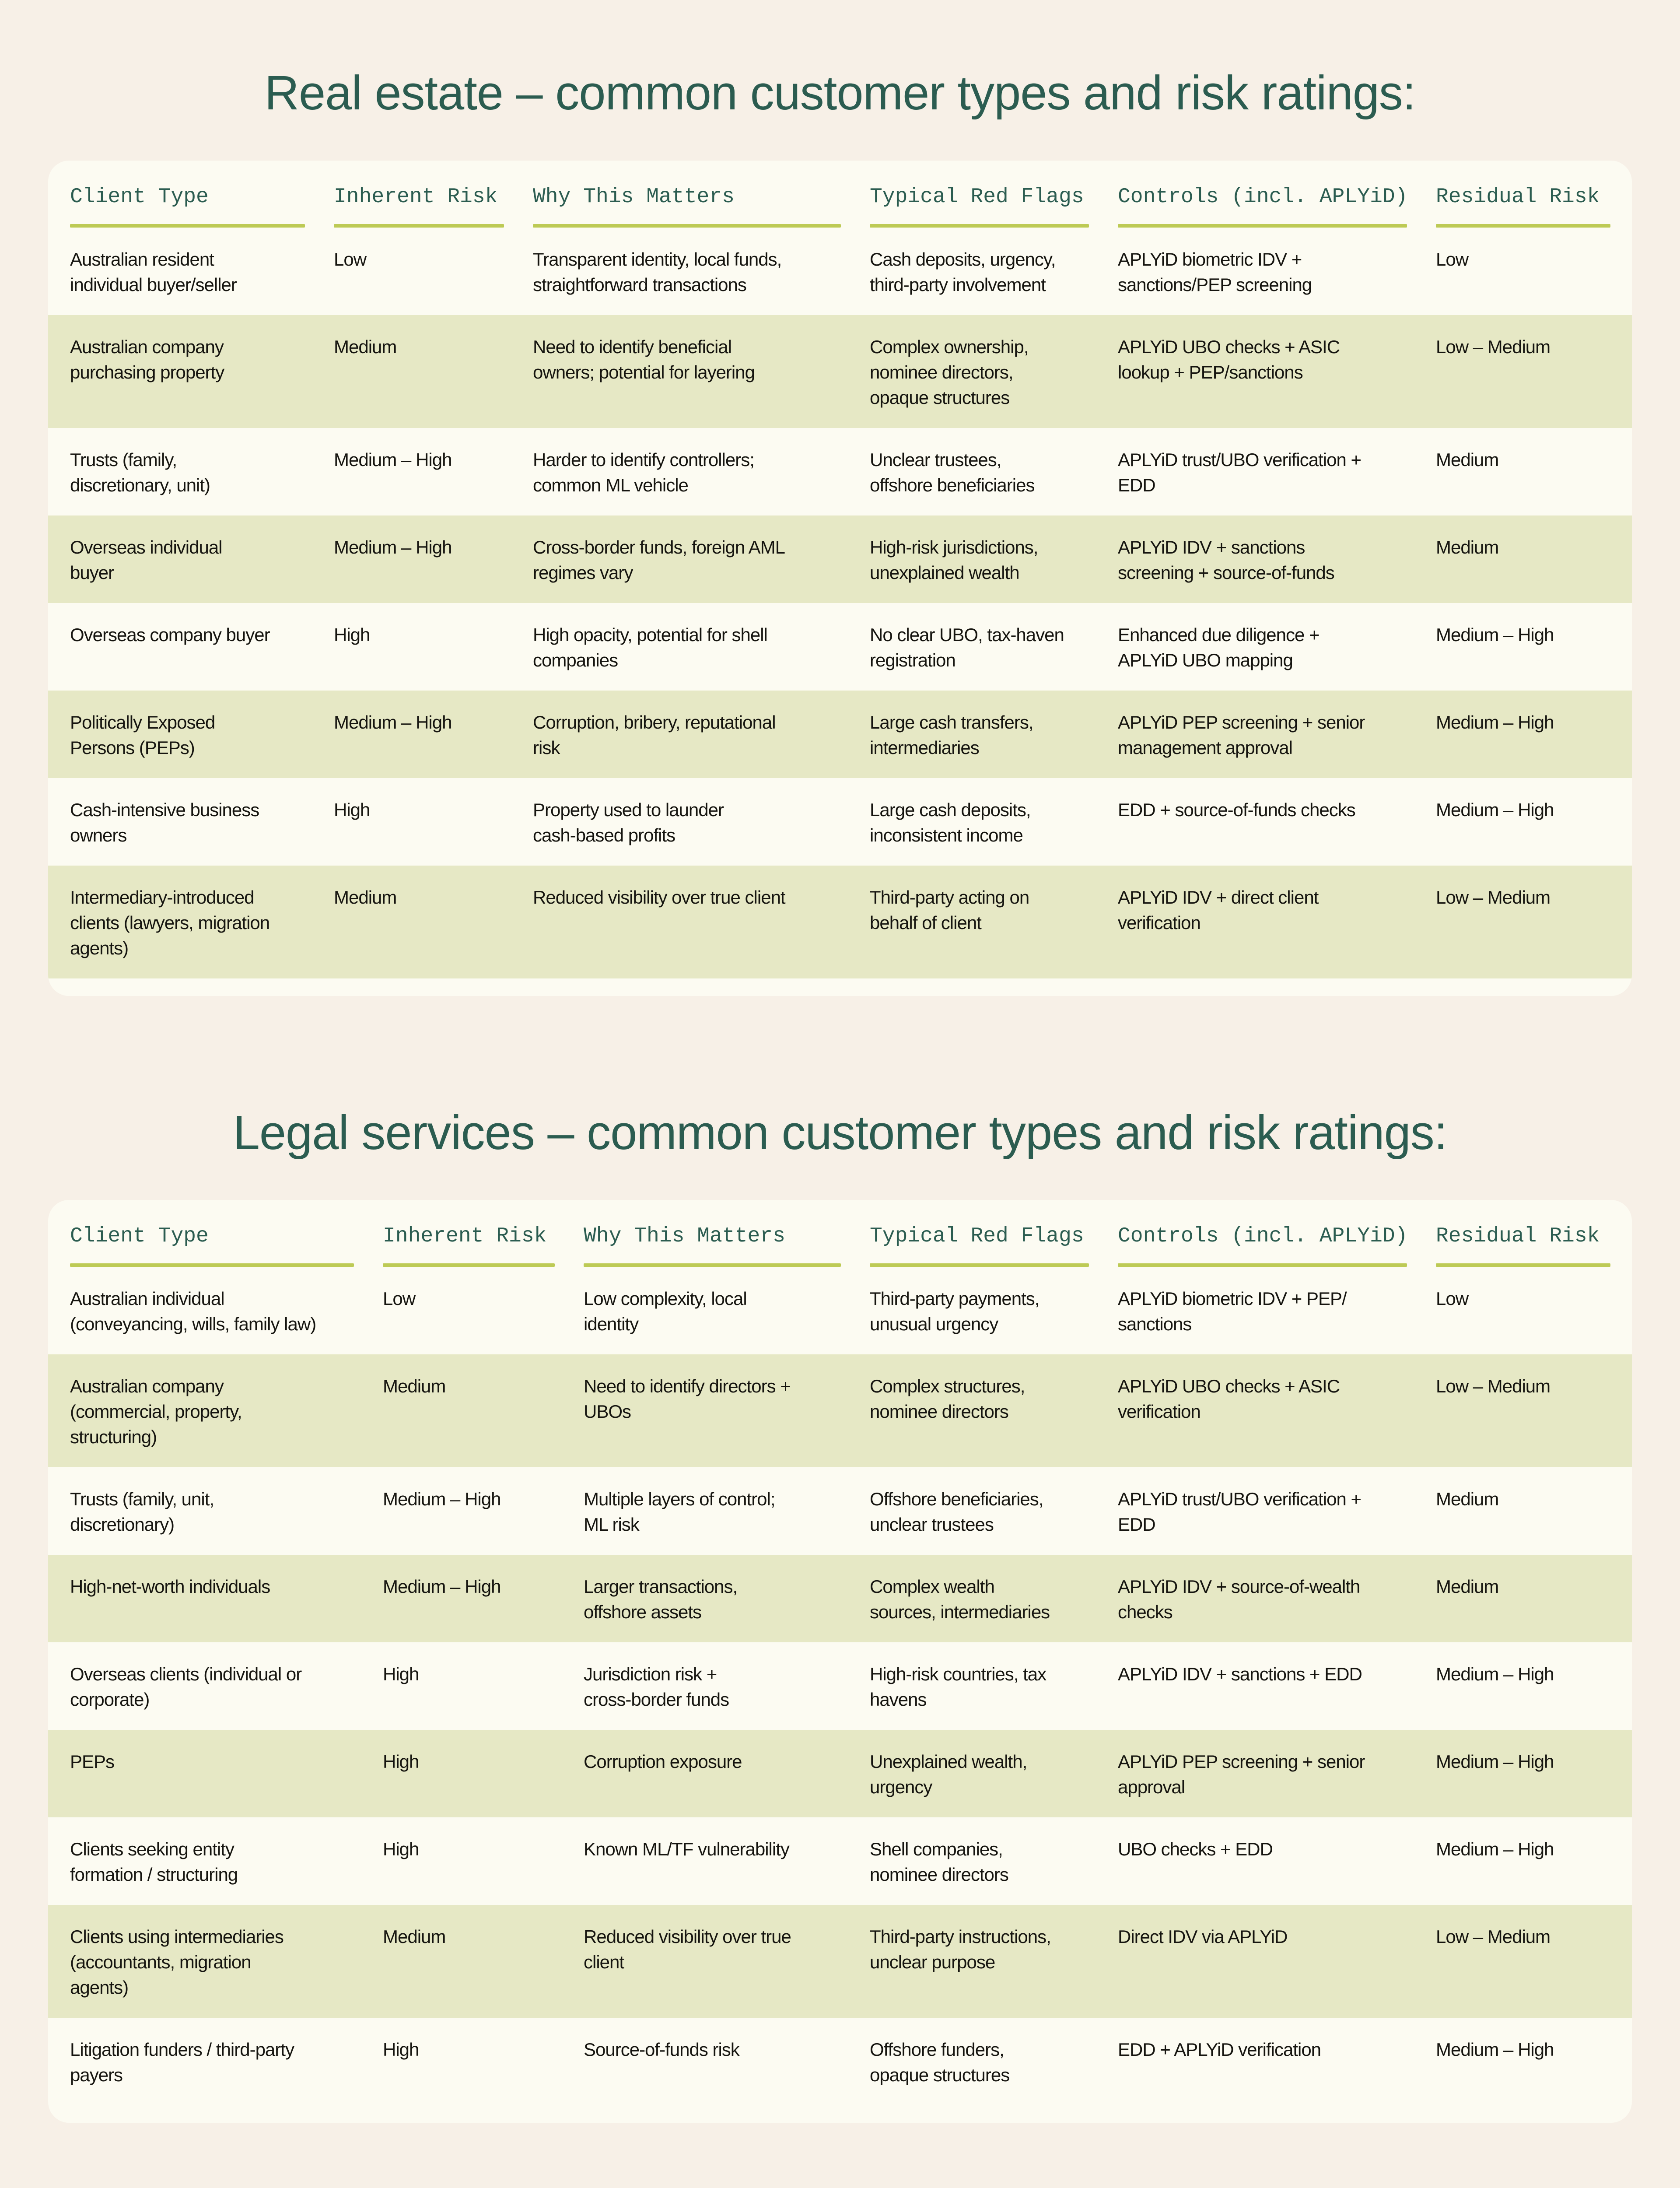  What do you see at coordinates (940, 2062) in the screenshot?
I see `cell-typical-red-flags: Offshore funders, opaque structures` at bounding box center [940, 2062].